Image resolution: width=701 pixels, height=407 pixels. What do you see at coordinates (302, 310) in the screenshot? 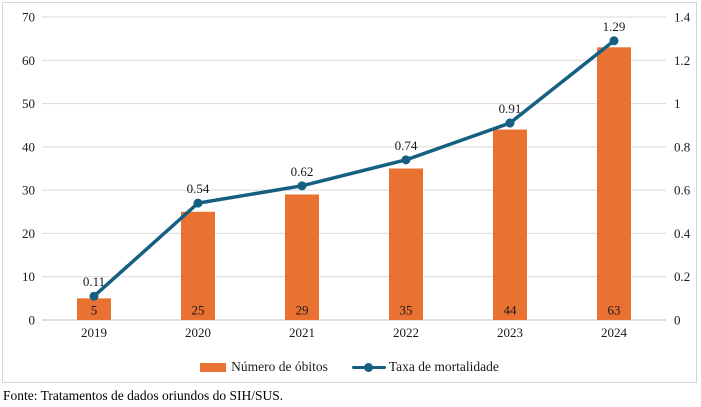
I see `bar-value-label: 29` at bounding box center [302, 310].